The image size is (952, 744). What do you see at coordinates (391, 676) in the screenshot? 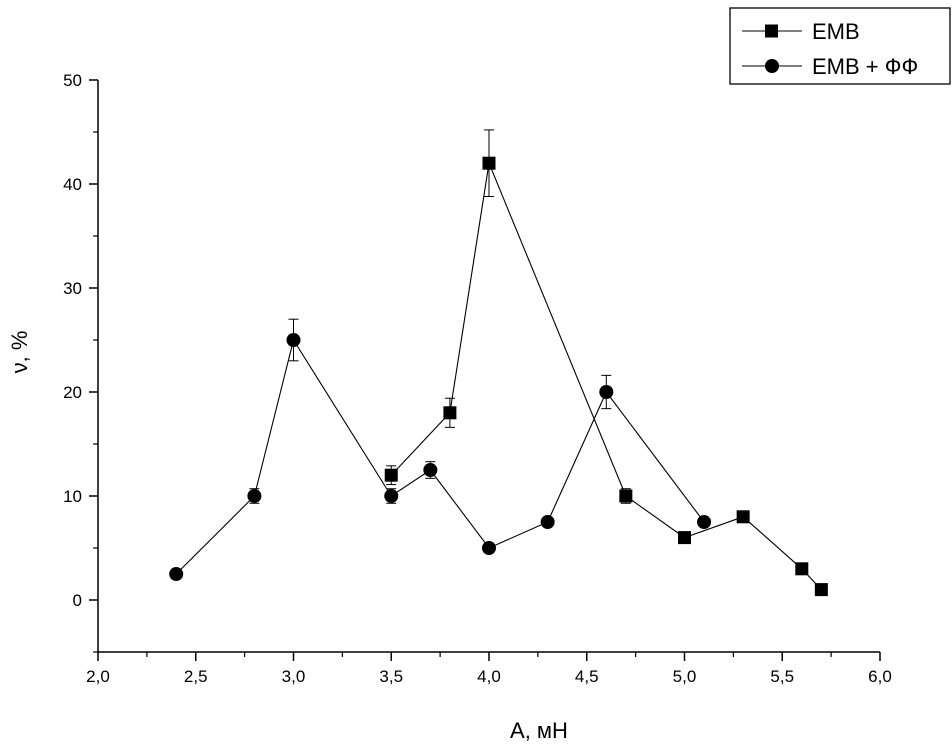
I see `x-tick-label: 3,5` at bounding box center [391, 676].